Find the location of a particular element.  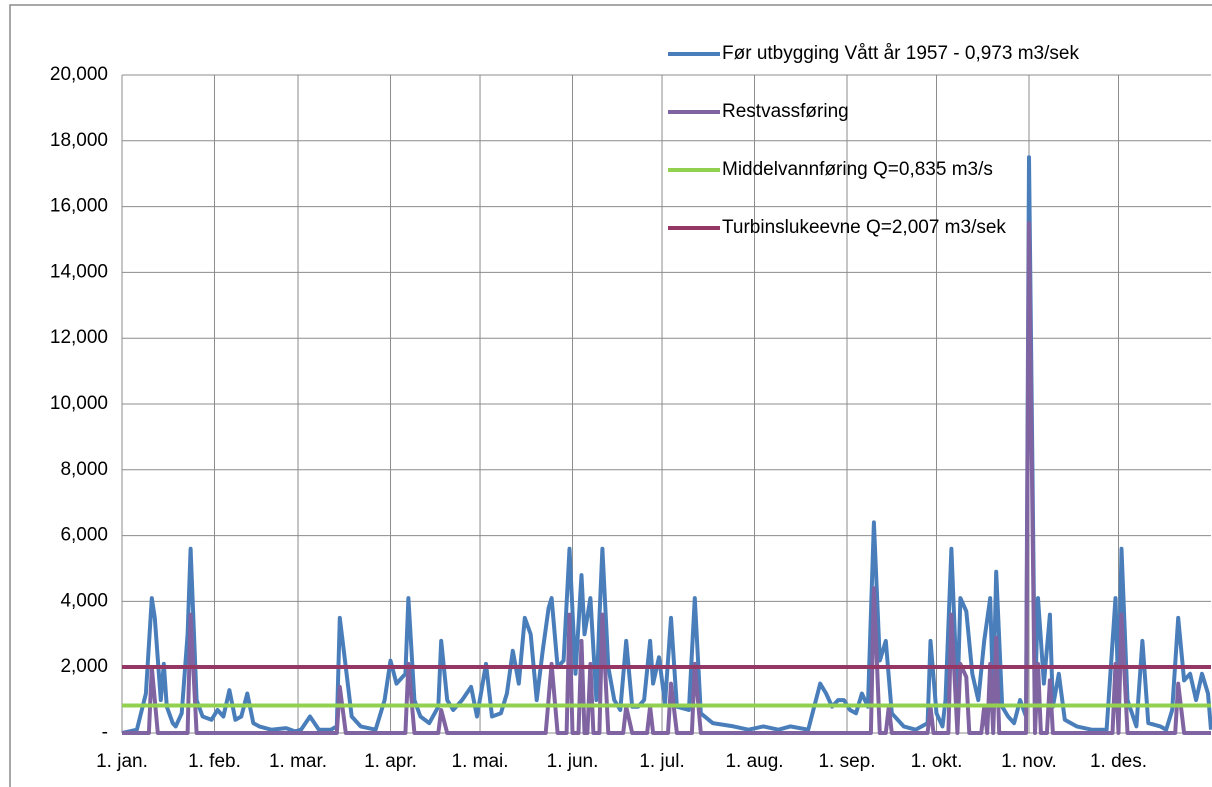

y-tick-label: 18,000 is located at coordinates (79, 140).